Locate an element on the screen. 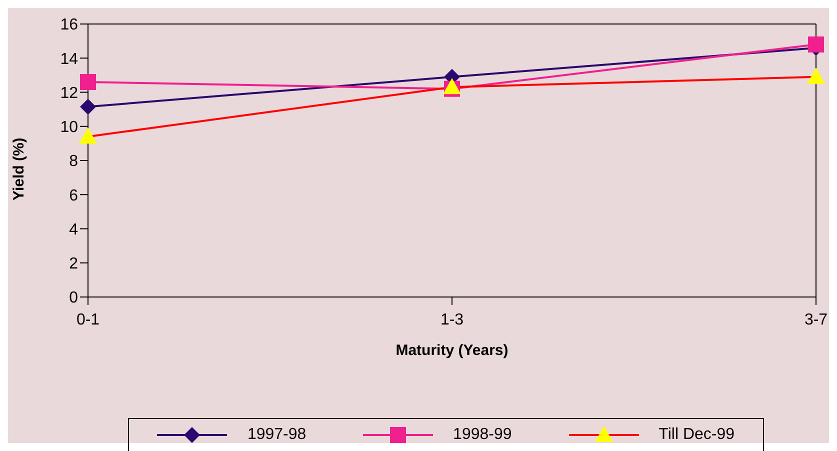 The height and width of the screenshot is (451, 837). y-tick-label: 2 is located at coordinates (73, 264).